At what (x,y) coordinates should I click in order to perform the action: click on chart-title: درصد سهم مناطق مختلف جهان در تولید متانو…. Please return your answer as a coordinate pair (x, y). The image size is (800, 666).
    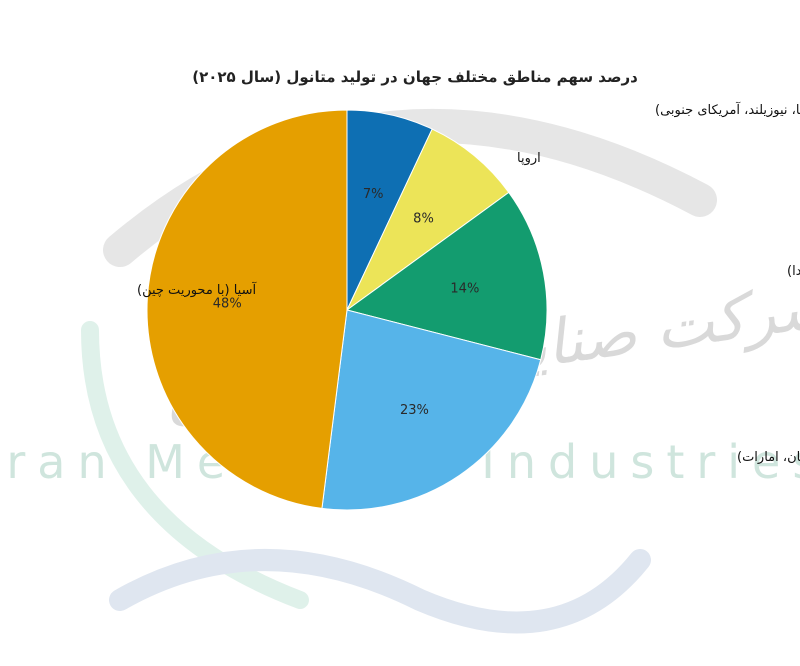
    Looking at the image, I should click on (415, 77).